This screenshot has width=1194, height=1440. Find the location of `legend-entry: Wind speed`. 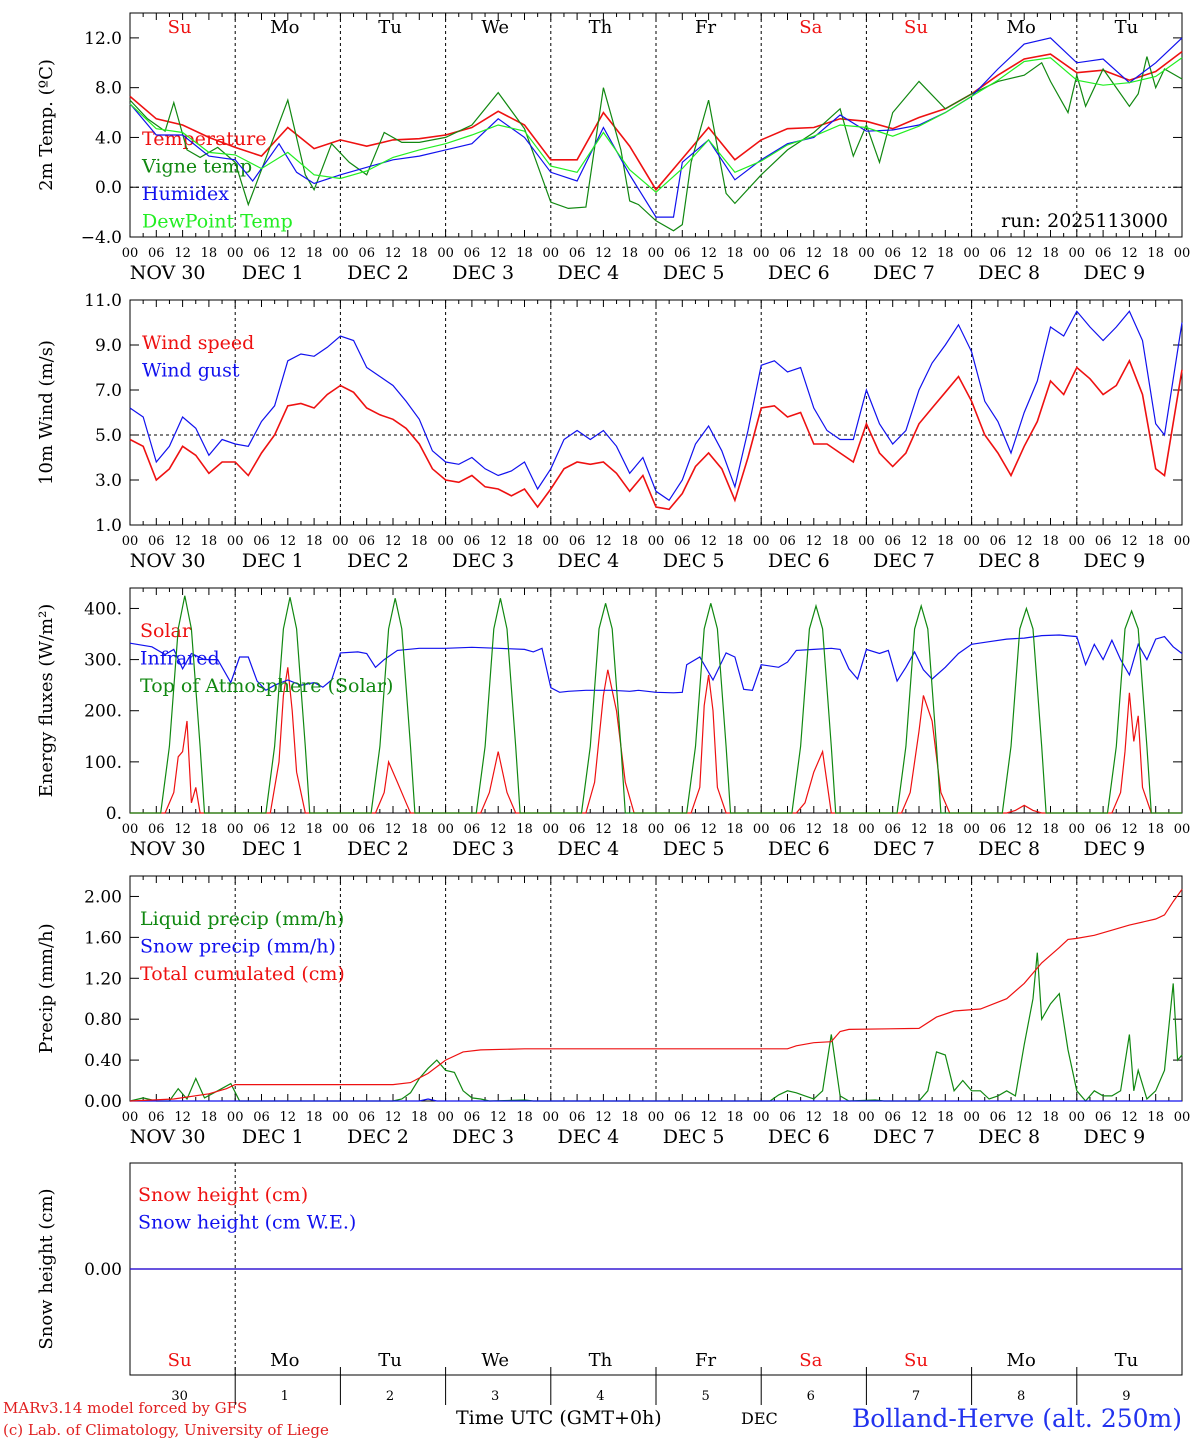

legend-entry: Wind speed is located at coordinates (198, 343).